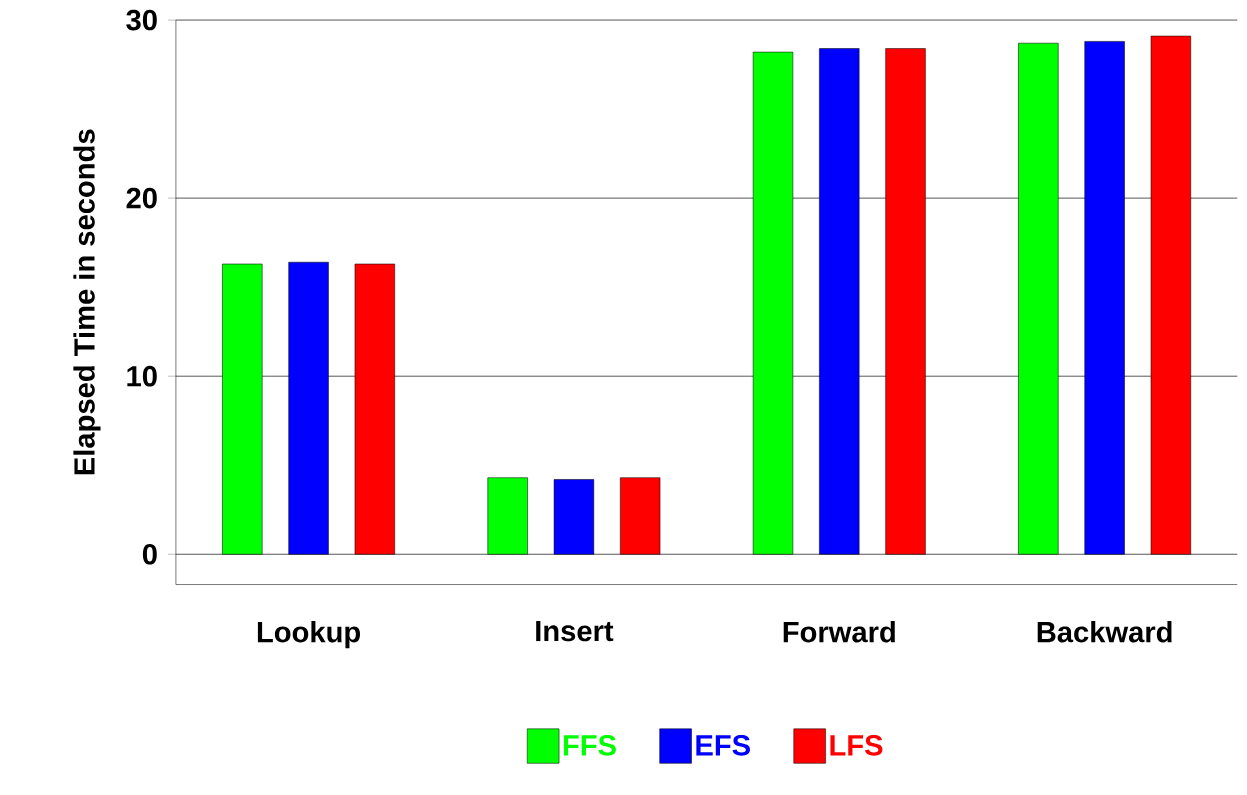 This screenshot has width=1247, height=795. What do you see at coordinates (149, 554) in the screenshot?
I see `y-tick-label: 0` at bounding box center [149, 554].